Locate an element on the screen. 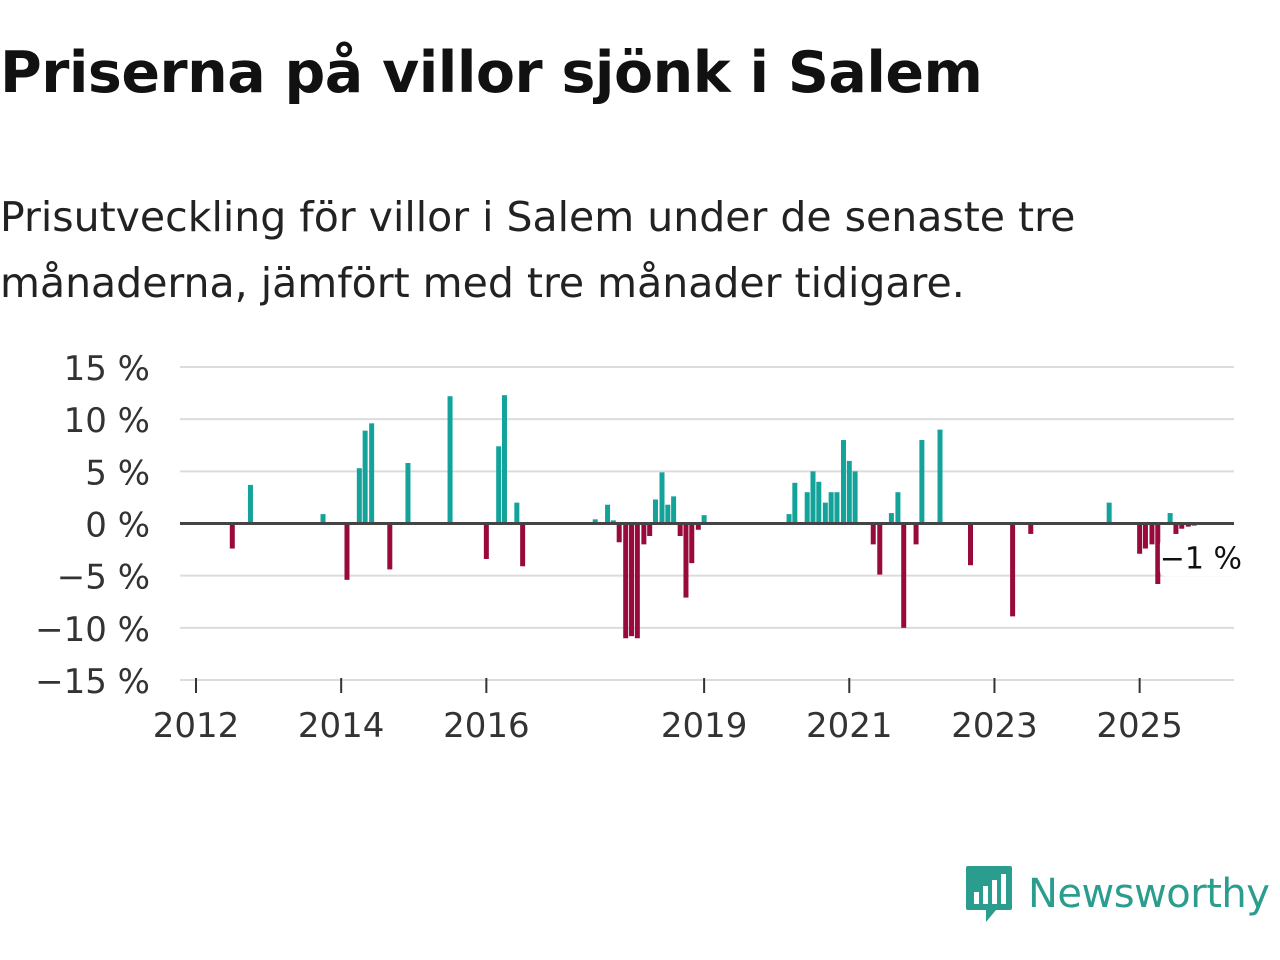  x-tick-label: 2025 is located at coordinates (1139, 726).